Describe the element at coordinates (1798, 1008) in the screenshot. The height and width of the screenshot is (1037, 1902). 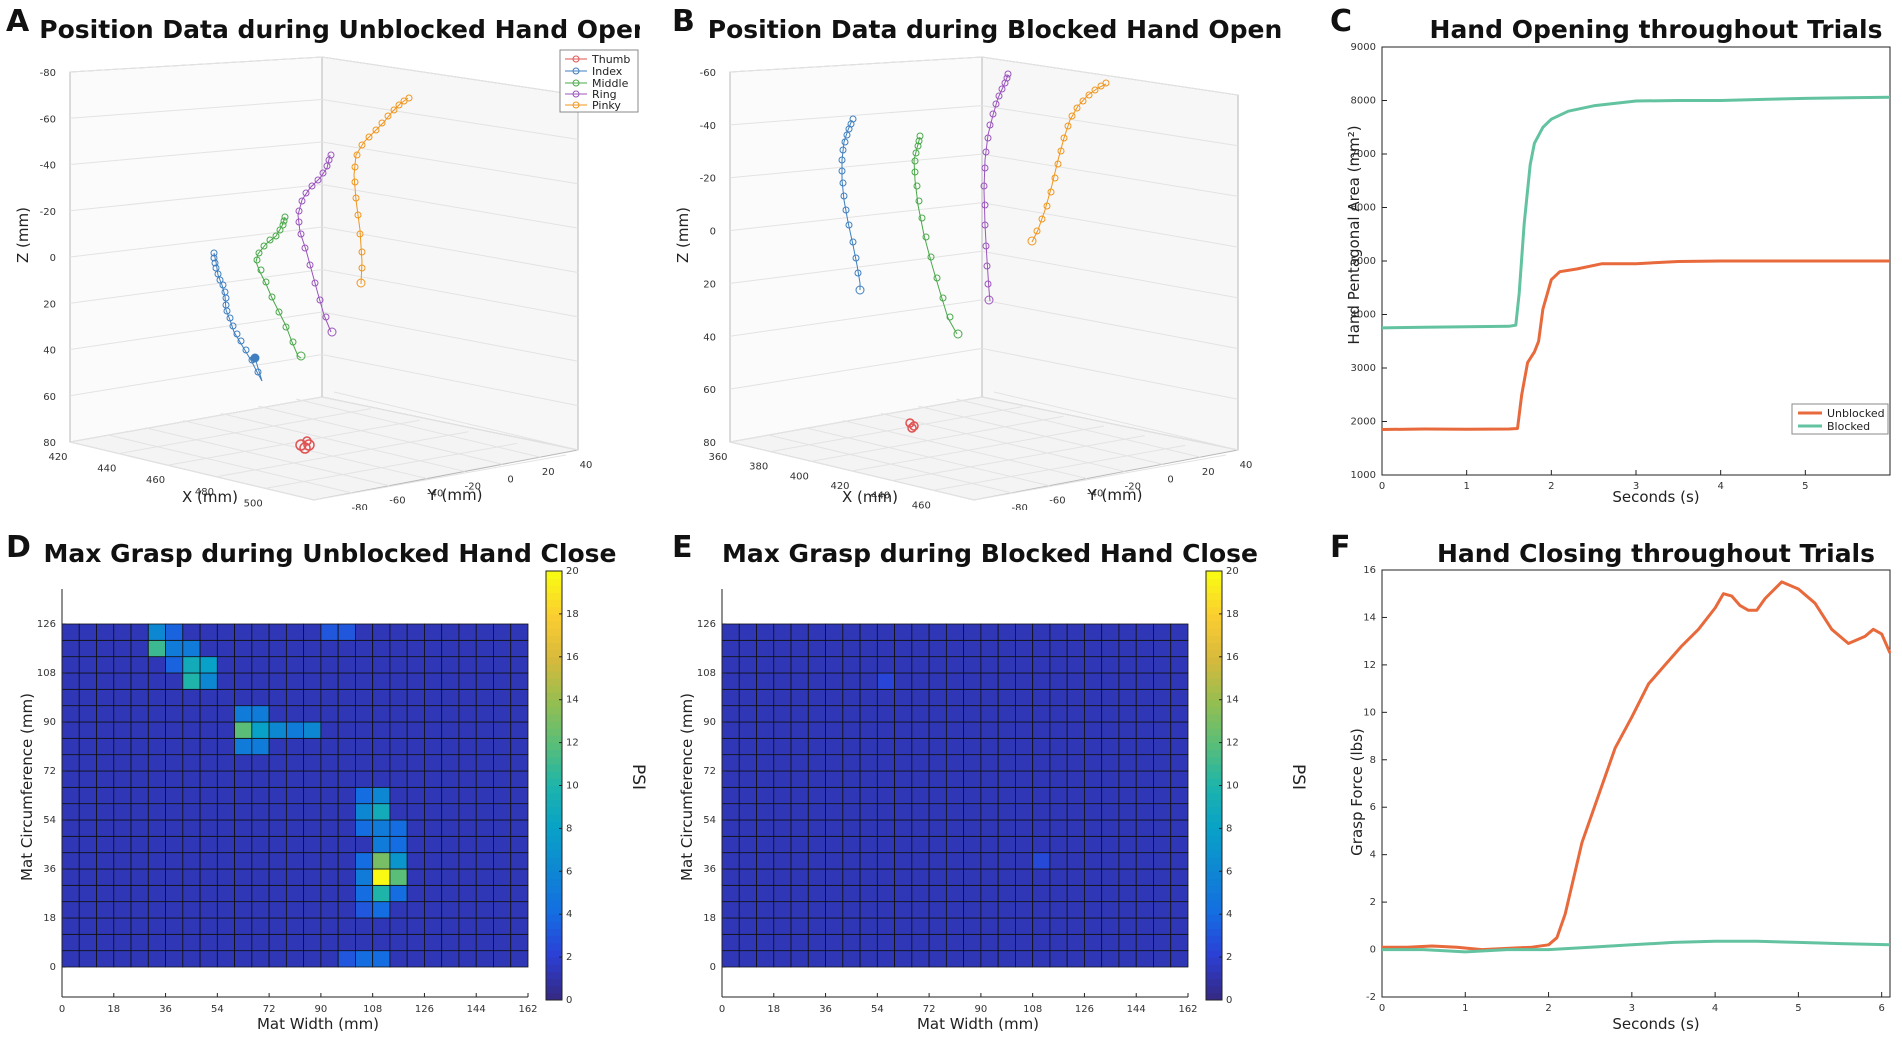
I see `x-tick-label: 5` at that location.